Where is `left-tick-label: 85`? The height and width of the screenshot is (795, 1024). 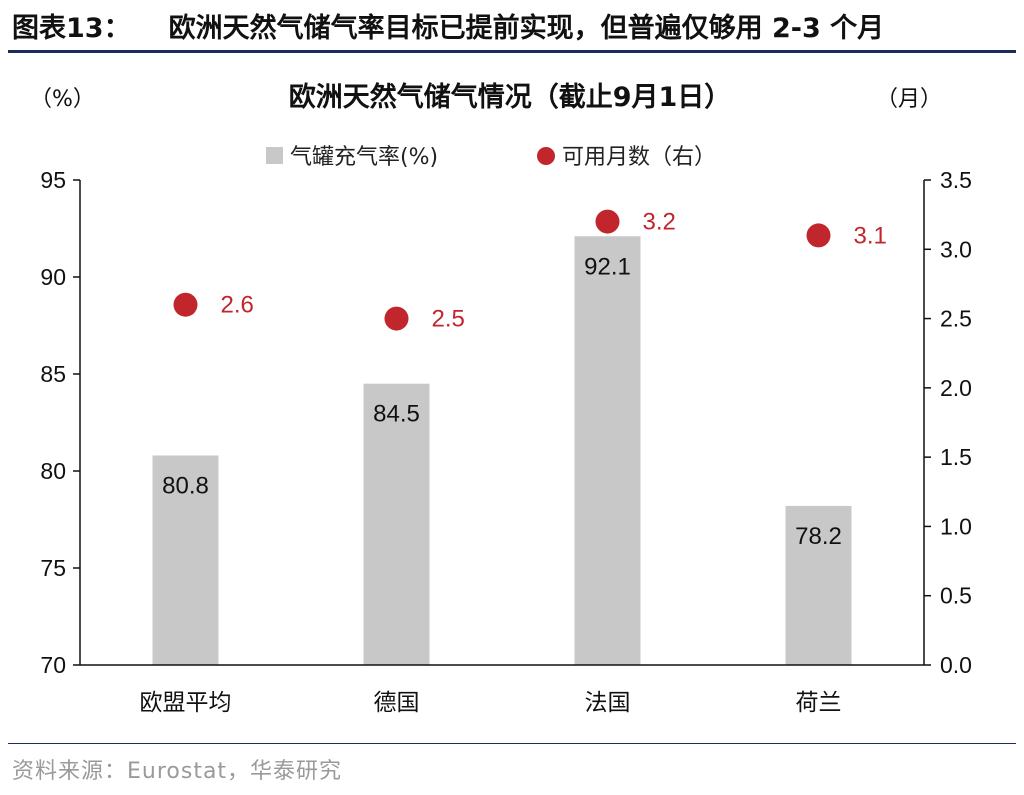
left-tick-label: 85 is located at coordinates (53, 374).